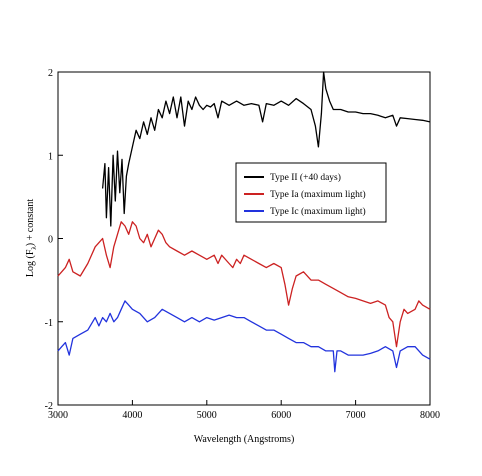  I want to click on x-tick-label: 8000, so click(430, 415).